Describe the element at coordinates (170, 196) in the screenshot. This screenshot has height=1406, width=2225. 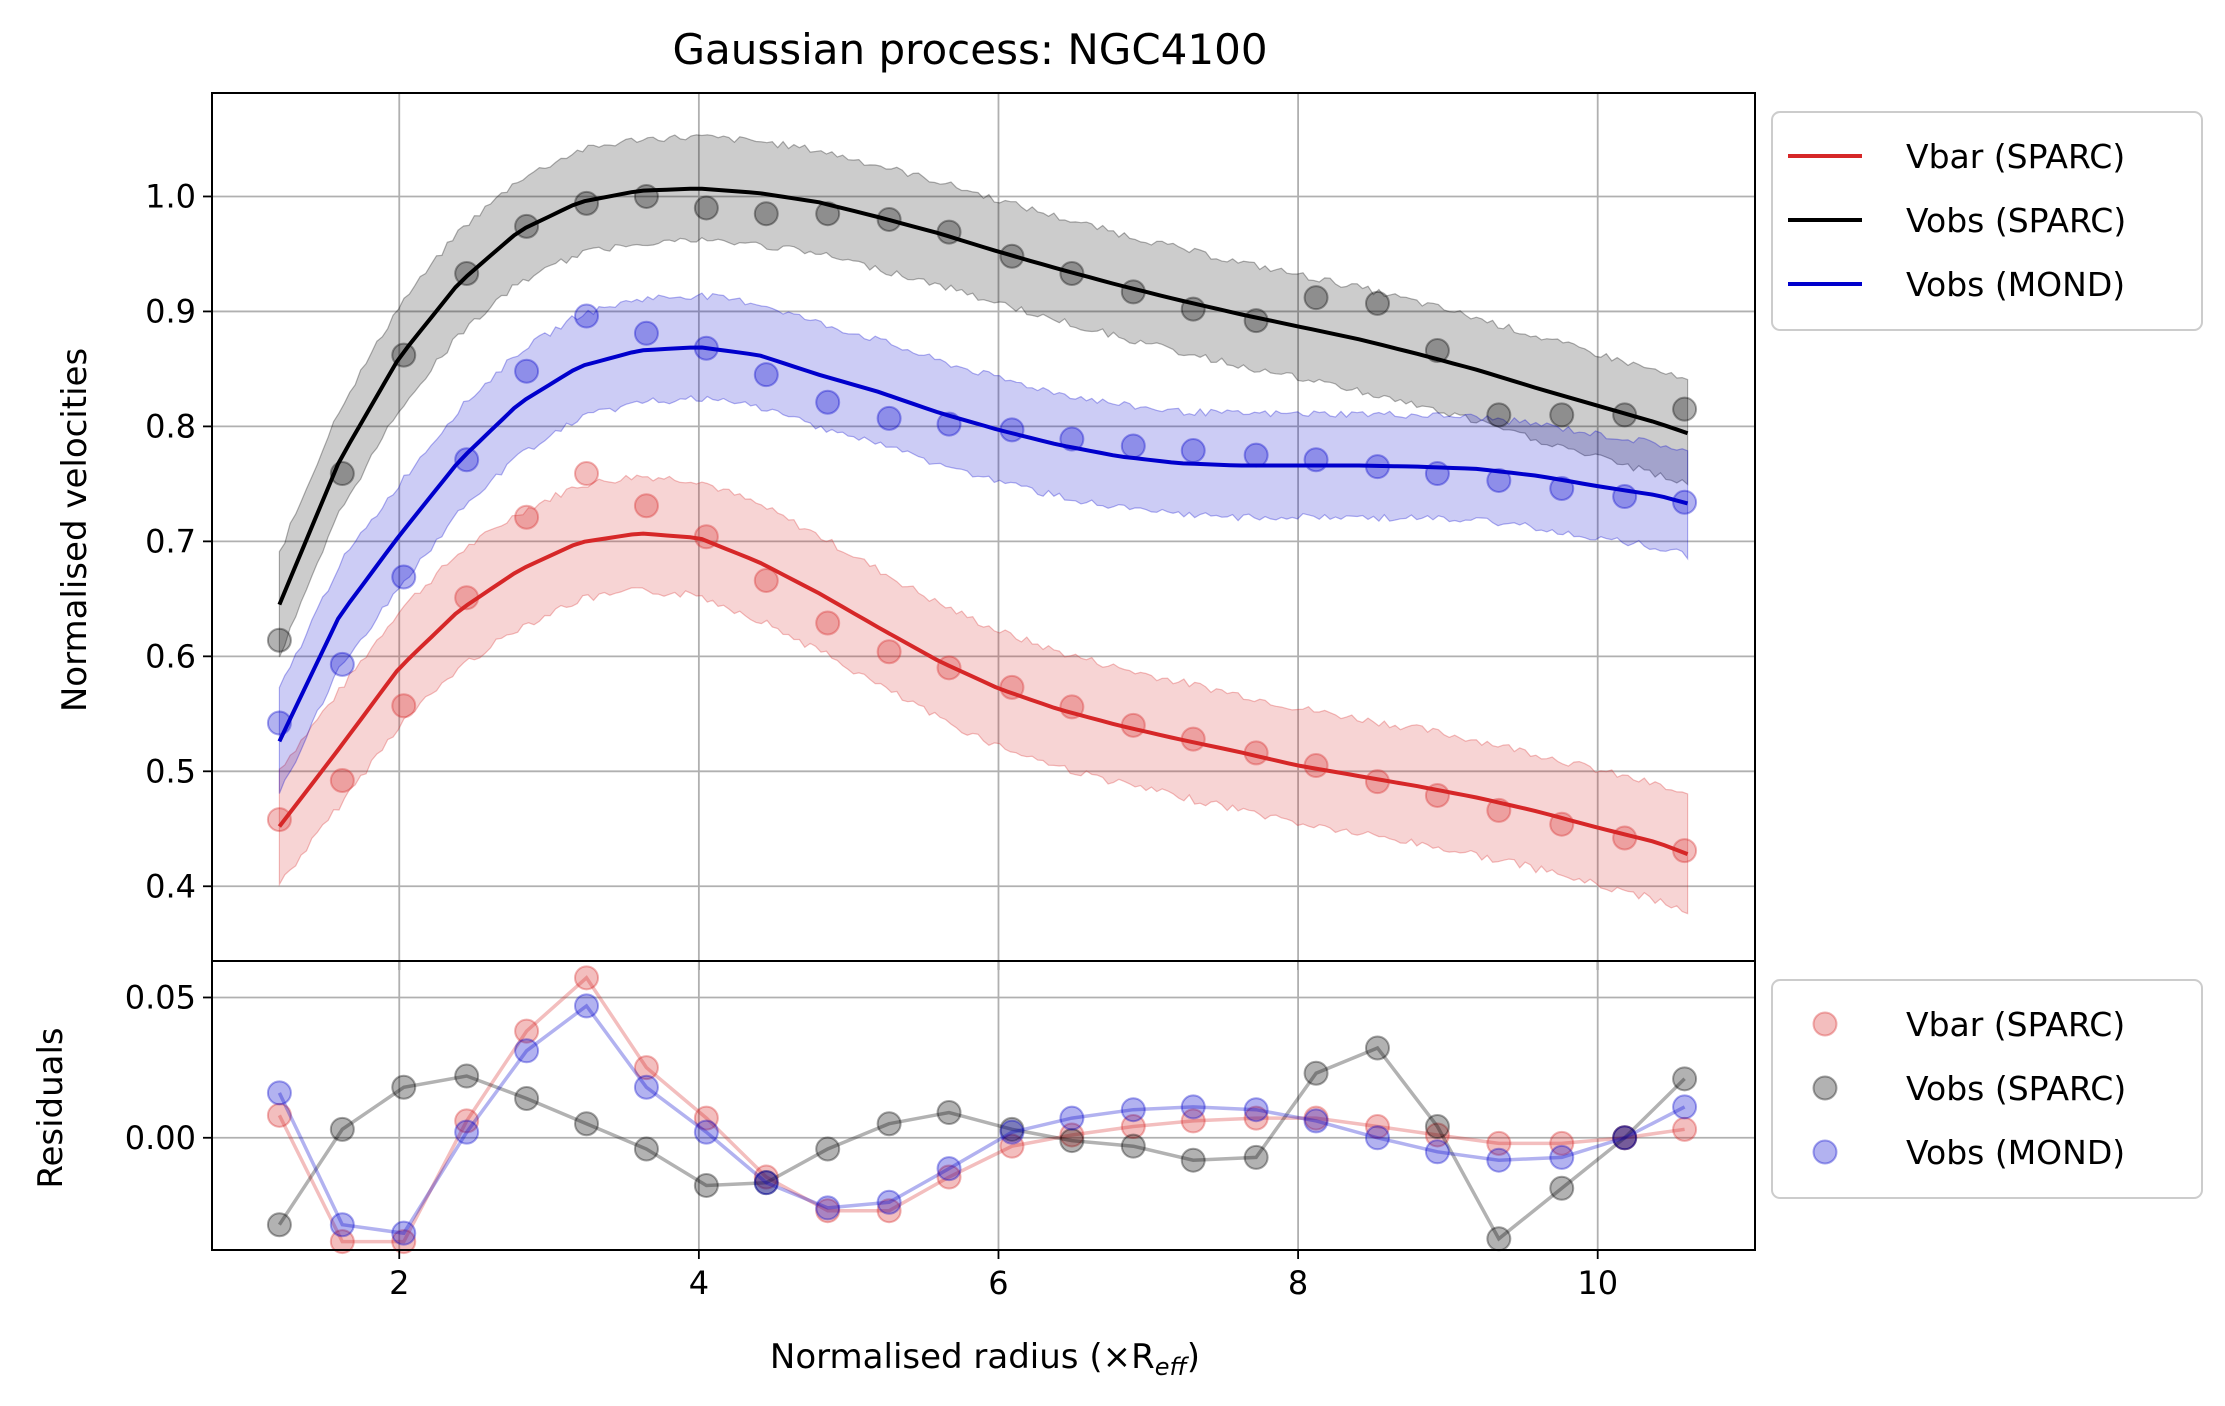
I see `y-tick-label: 1.0` at that location.